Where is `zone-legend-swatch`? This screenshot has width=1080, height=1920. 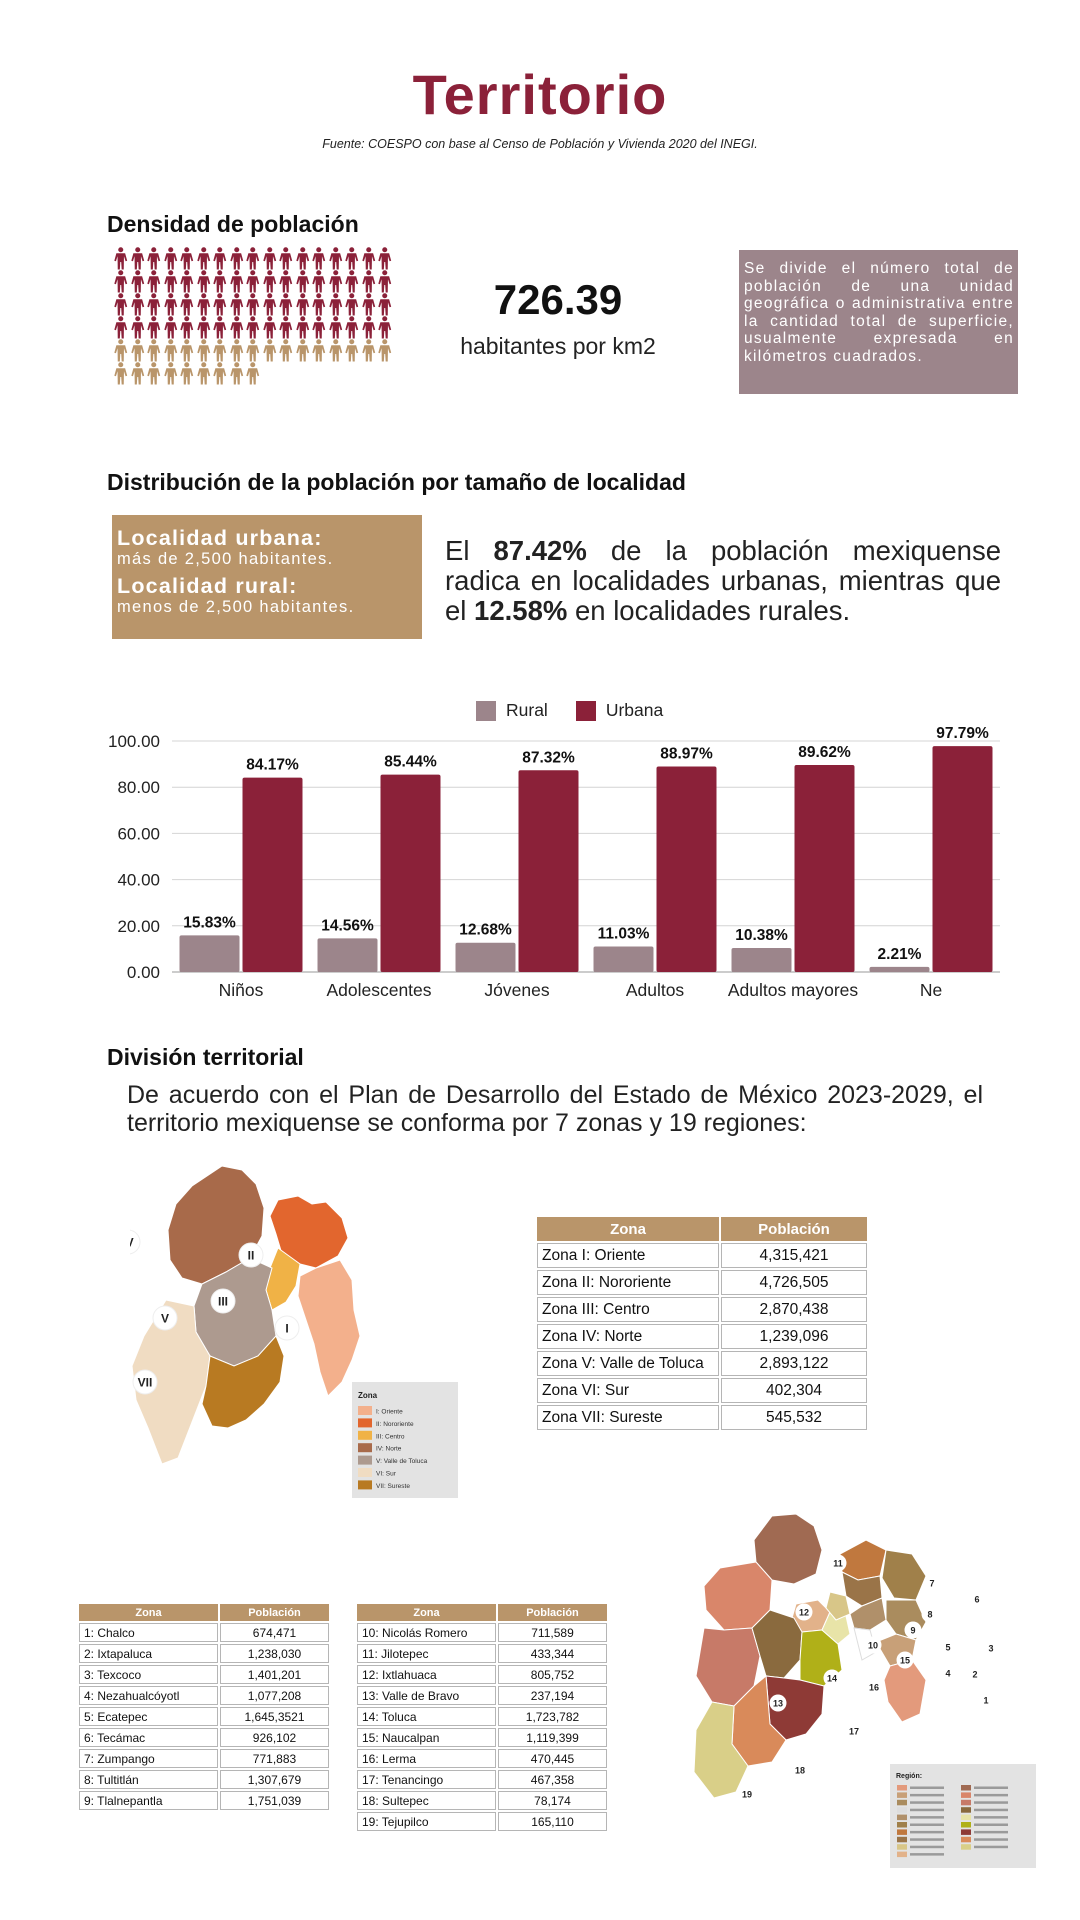
zone-legend-swatch is located at coordinates (365, 1472).